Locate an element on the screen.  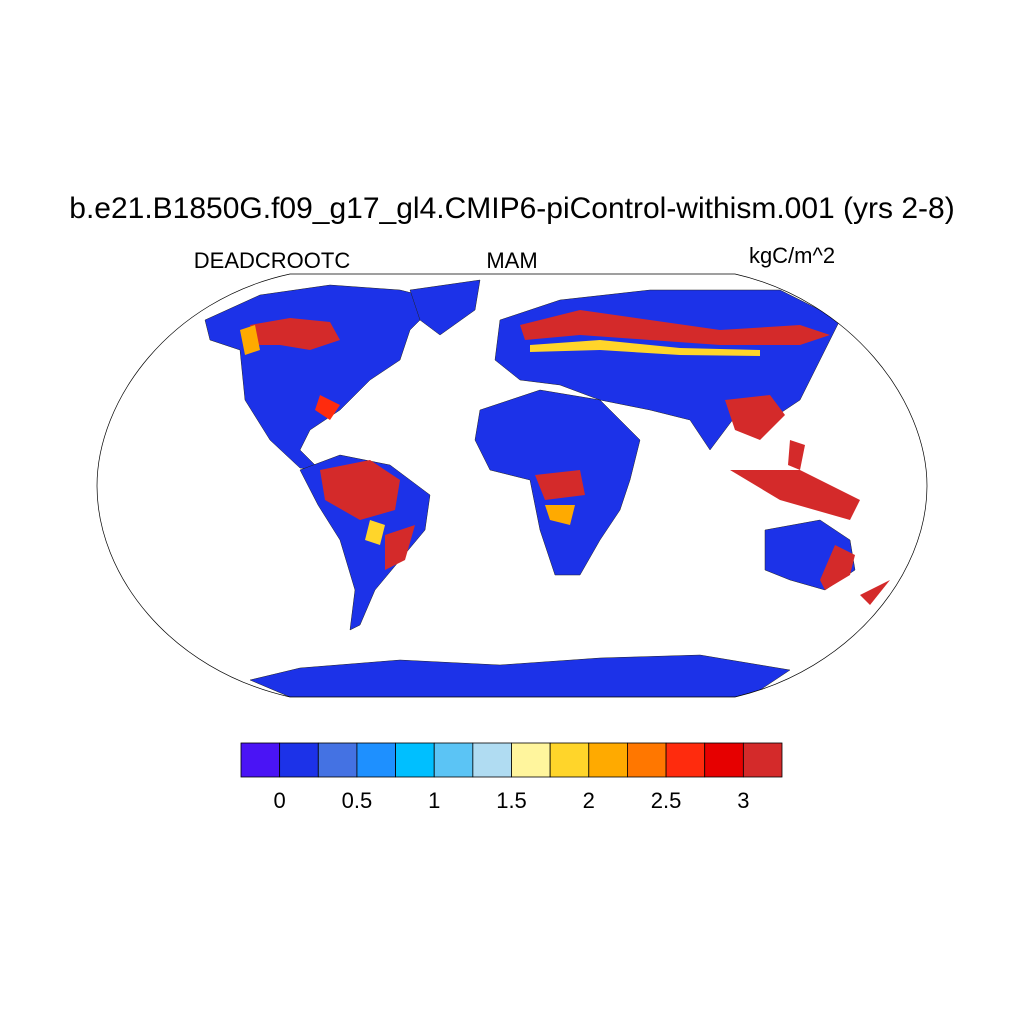
right-label: kgC/m^2 is located at coordinates (792, 255).